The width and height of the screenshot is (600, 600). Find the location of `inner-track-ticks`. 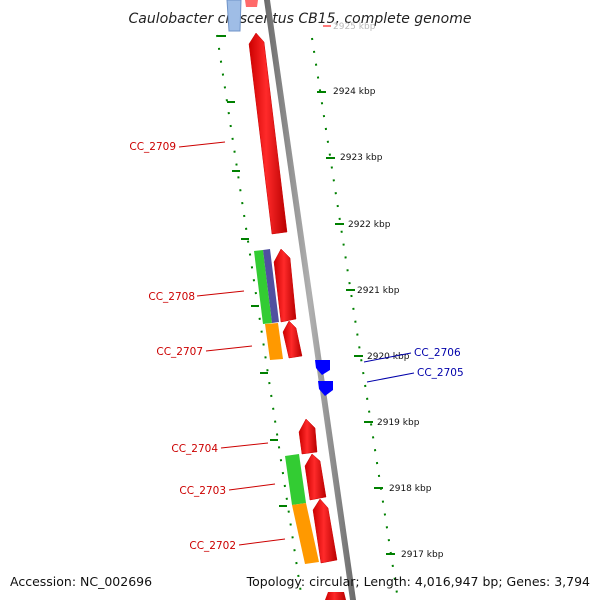

inner-track-ticks is located at coordinates (252, 271).